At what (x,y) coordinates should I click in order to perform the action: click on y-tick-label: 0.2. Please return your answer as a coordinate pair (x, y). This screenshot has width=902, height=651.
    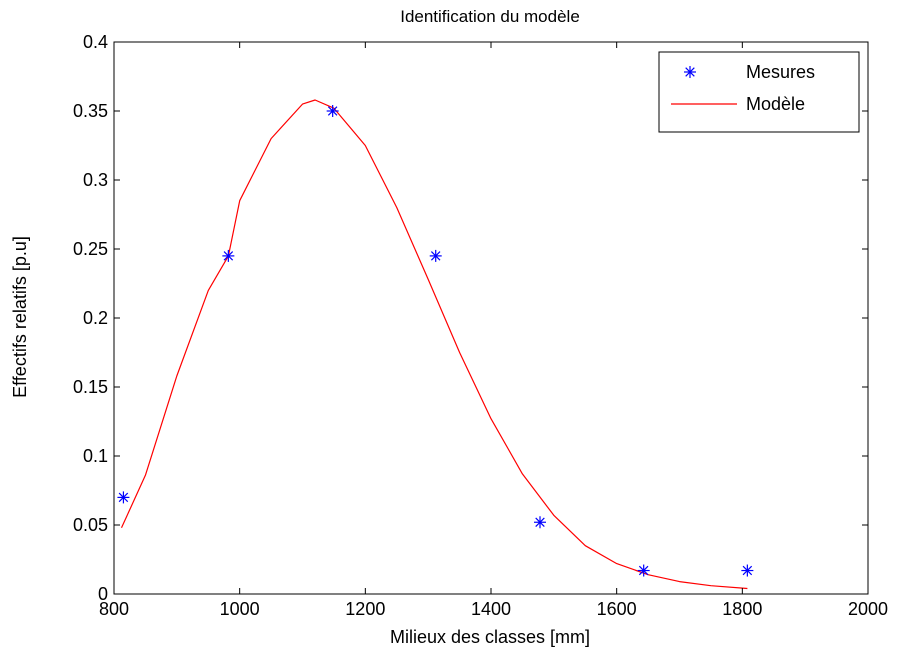
    Looking at the image, I should click on (95, 318).